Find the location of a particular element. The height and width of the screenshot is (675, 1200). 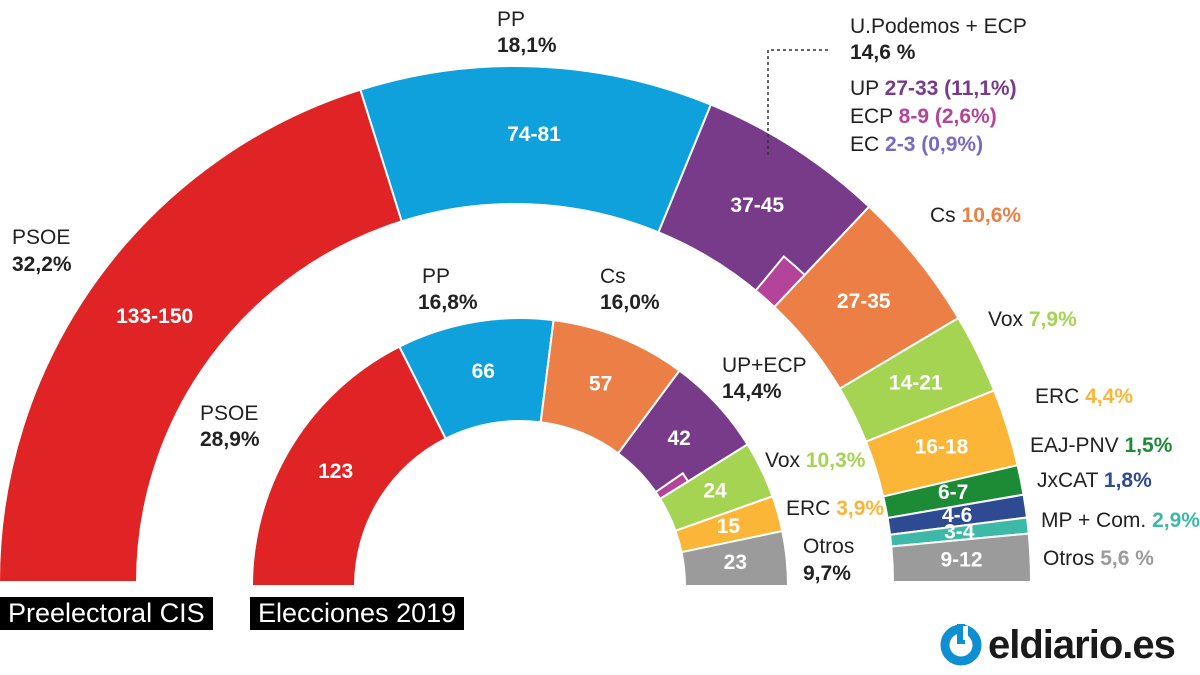

breakdown-ec-val: 2-3 (0,9%) is located at coordinates (934, 144).